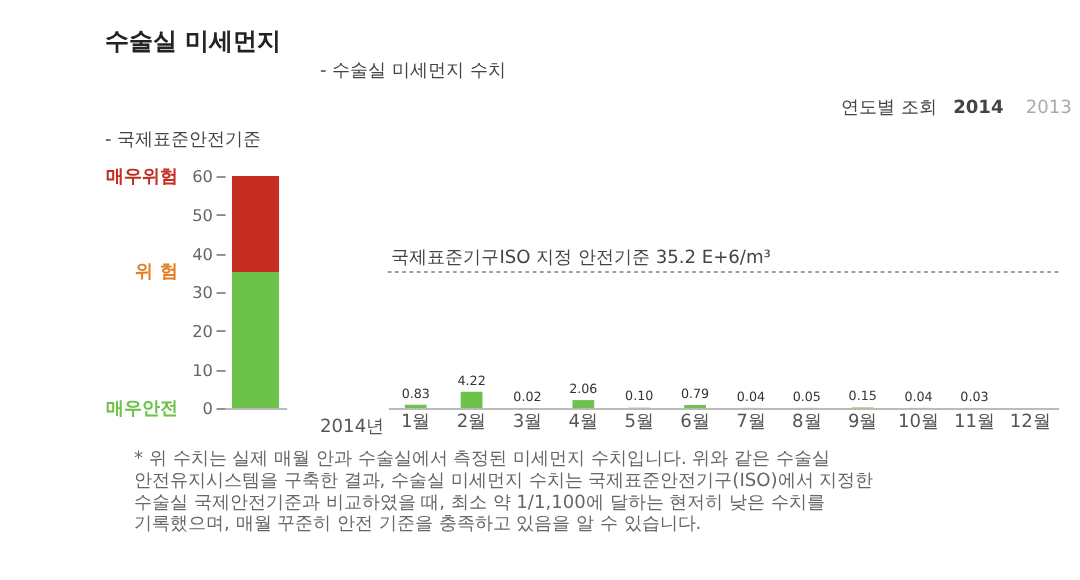 The image size is (1080, 580). What do you see at coordinates (183, 141) in the screenshot?
I see `chart-subtitle: - 국제표준안전기준` at bounding box center [183, 141].